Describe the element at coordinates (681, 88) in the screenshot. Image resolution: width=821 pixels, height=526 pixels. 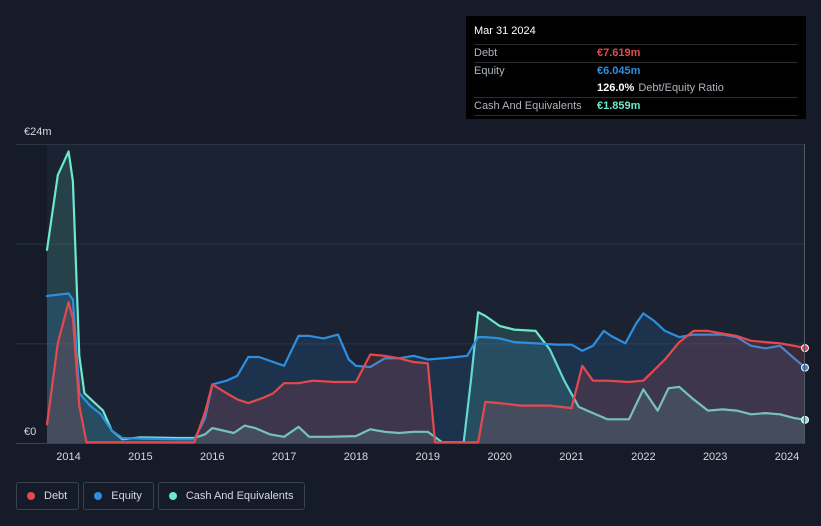
I see `tooltip-ratio-label: Debt/Equity Ratio` at that location.